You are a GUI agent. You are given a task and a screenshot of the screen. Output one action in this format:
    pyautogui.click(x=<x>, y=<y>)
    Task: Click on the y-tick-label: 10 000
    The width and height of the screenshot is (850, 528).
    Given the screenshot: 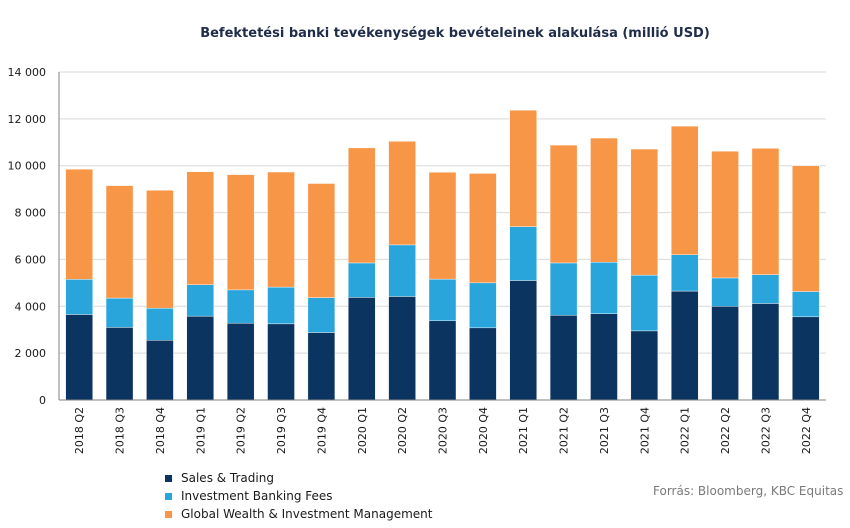 What is the action you would take?
    pyautogui.click(x=27, y=166)
    